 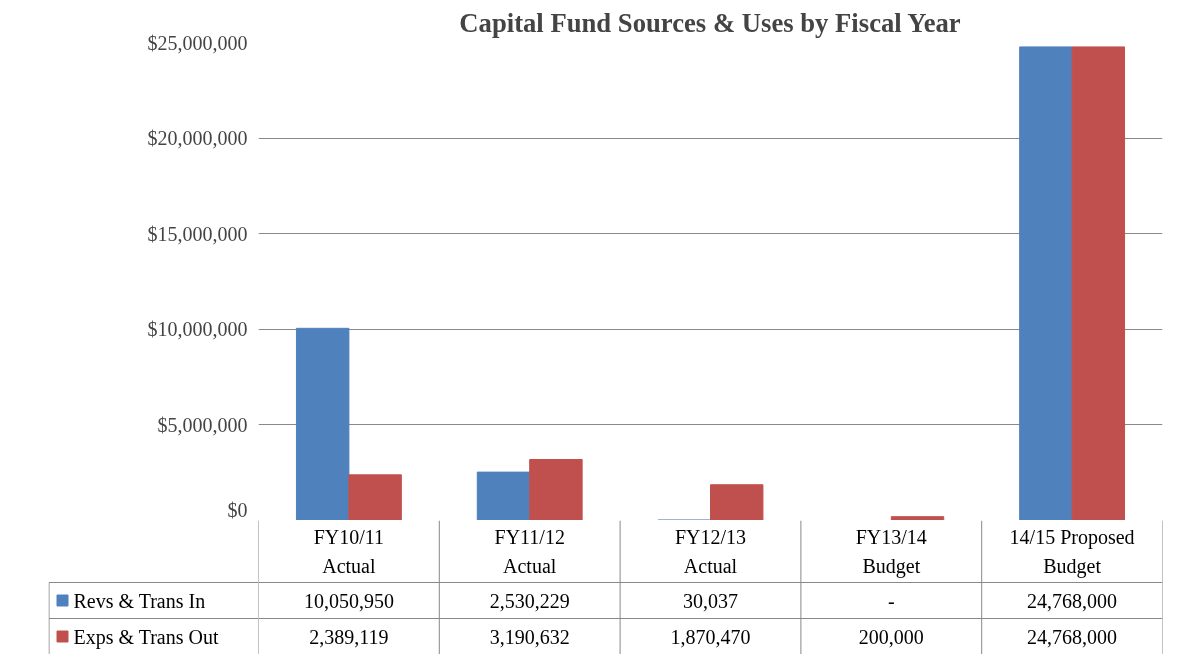 I want to click on y-tick-label: $15,000,000, so click(x=197, y=233).